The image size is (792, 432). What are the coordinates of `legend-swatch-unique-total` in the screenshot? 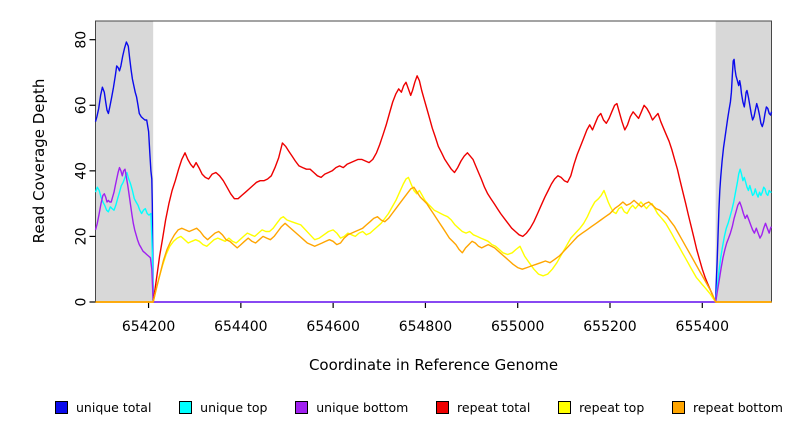 It's located at (61, 407).